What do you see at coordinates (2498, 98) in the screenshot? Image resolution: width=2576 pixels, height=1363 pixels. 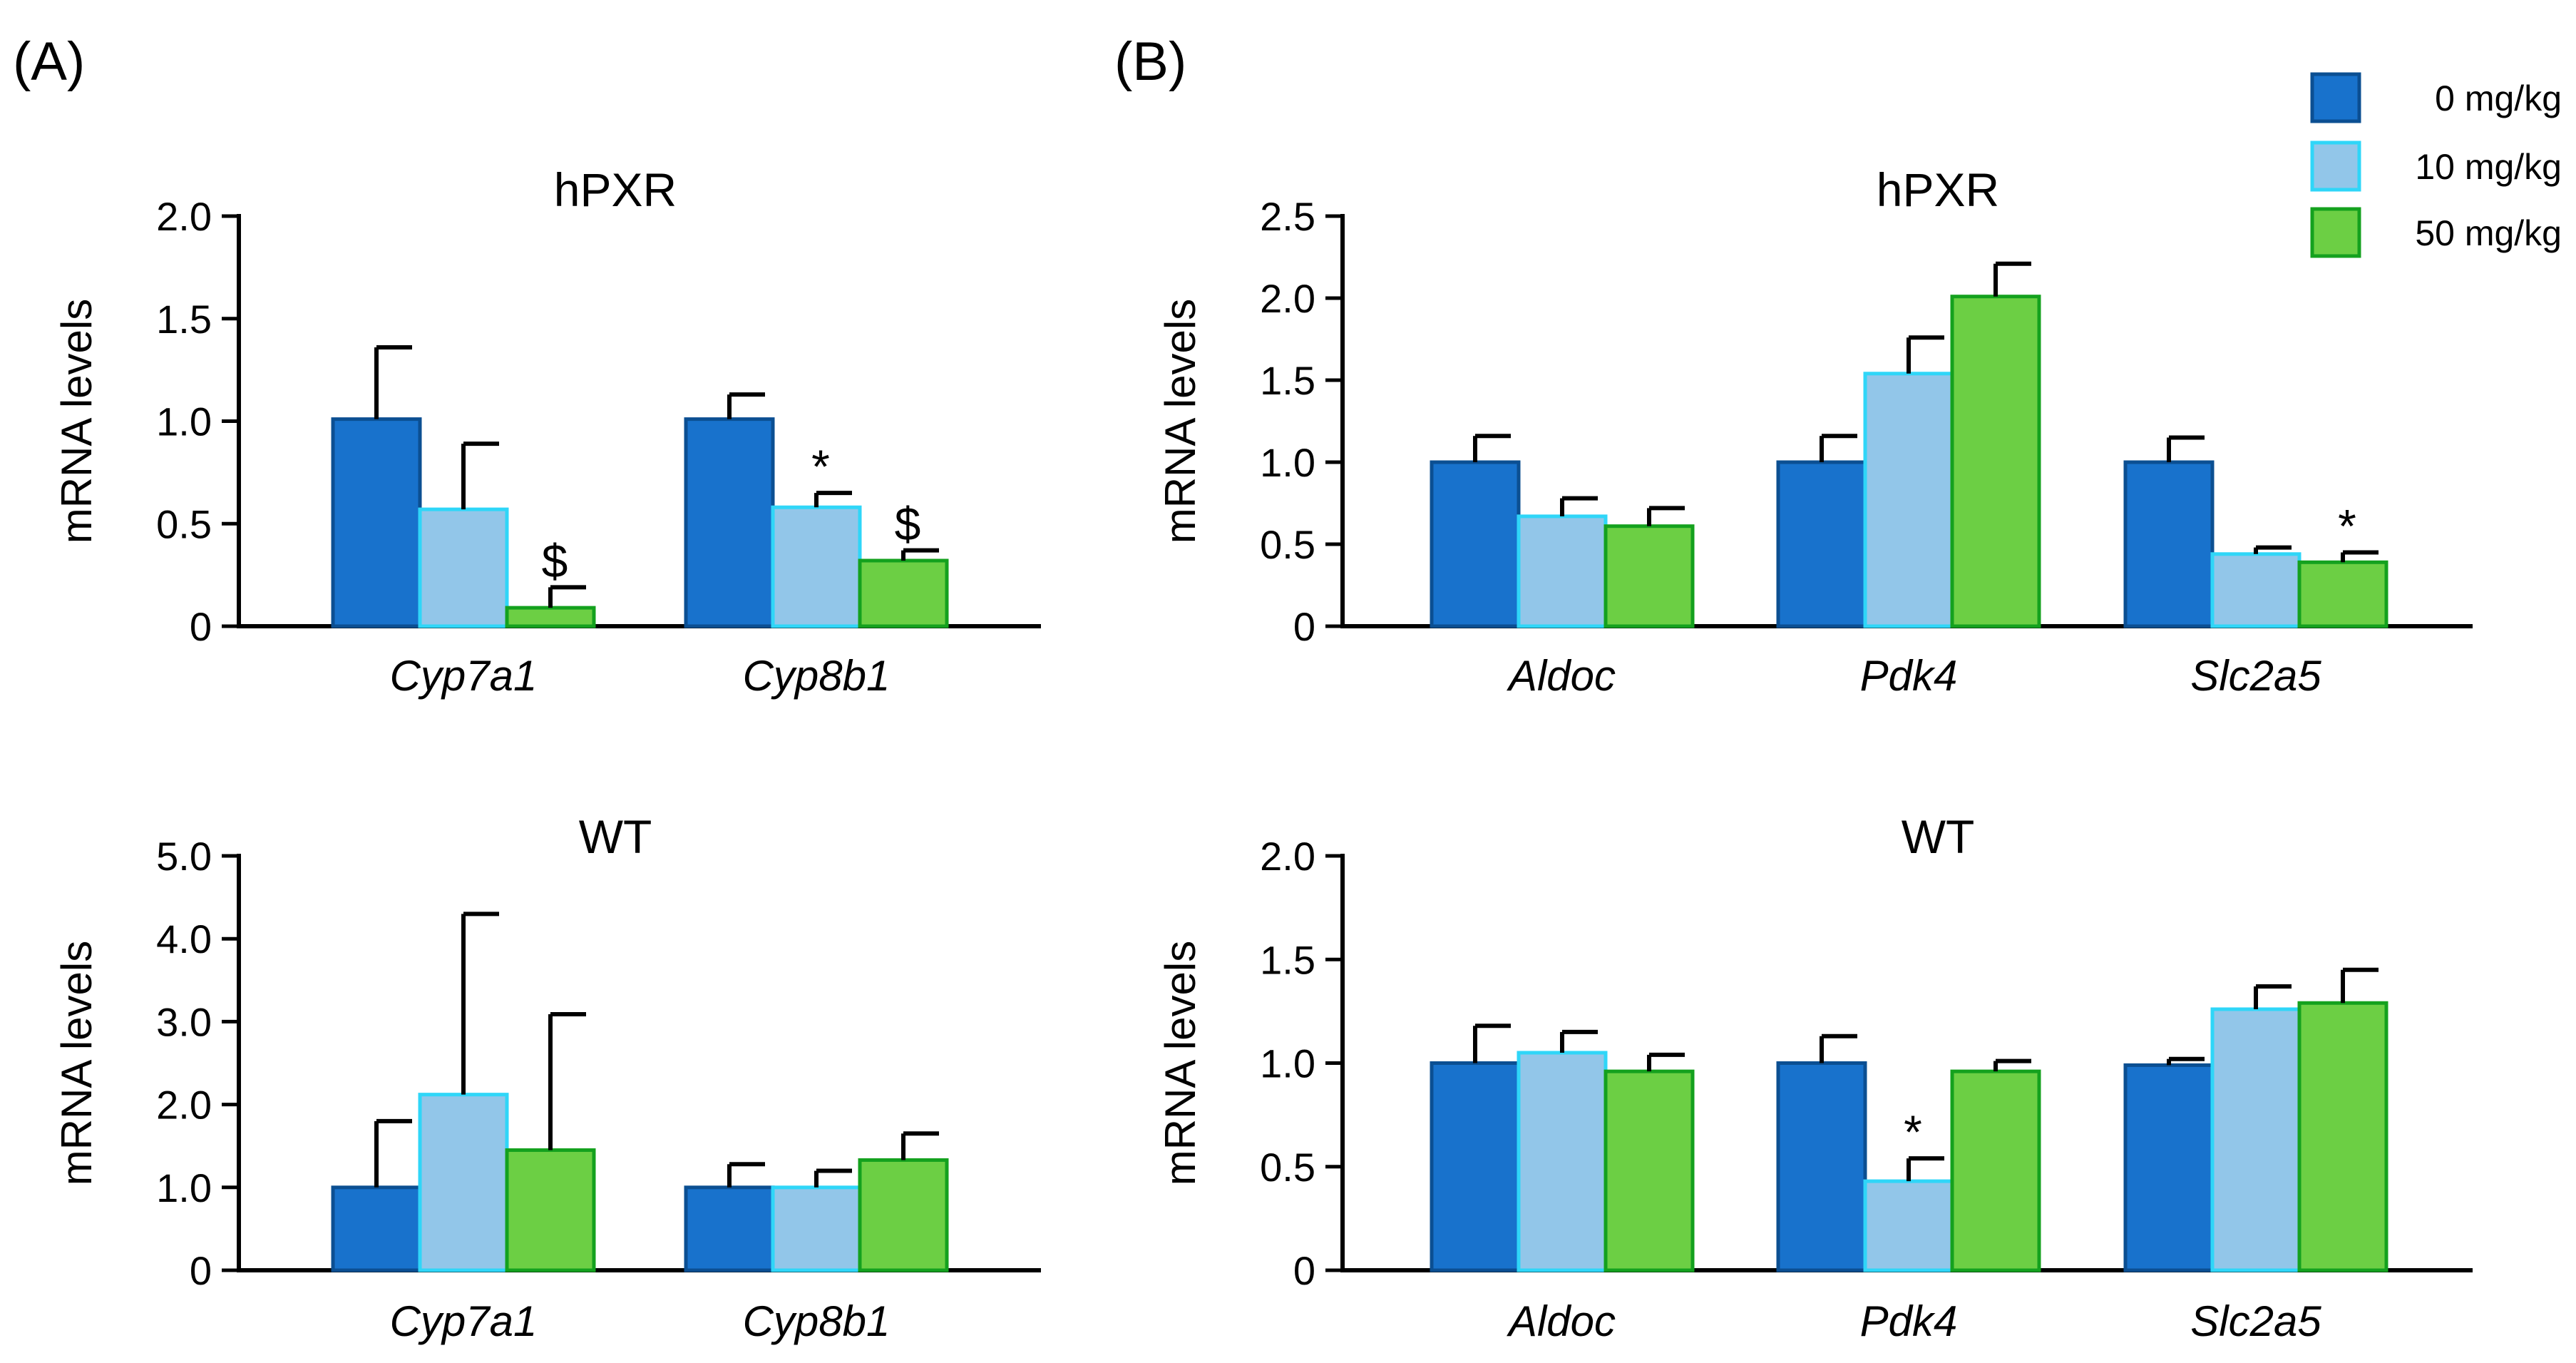 I see `legend-label-0: 0 mg/kg` at bounding box center [2498, 98].